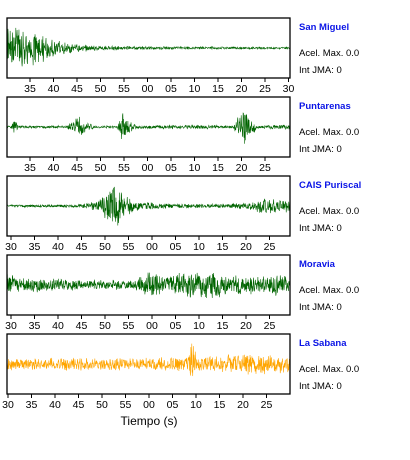 This screenshot has height=460, width=410. I want to click on station-name: Moravia, so click(317, 264).